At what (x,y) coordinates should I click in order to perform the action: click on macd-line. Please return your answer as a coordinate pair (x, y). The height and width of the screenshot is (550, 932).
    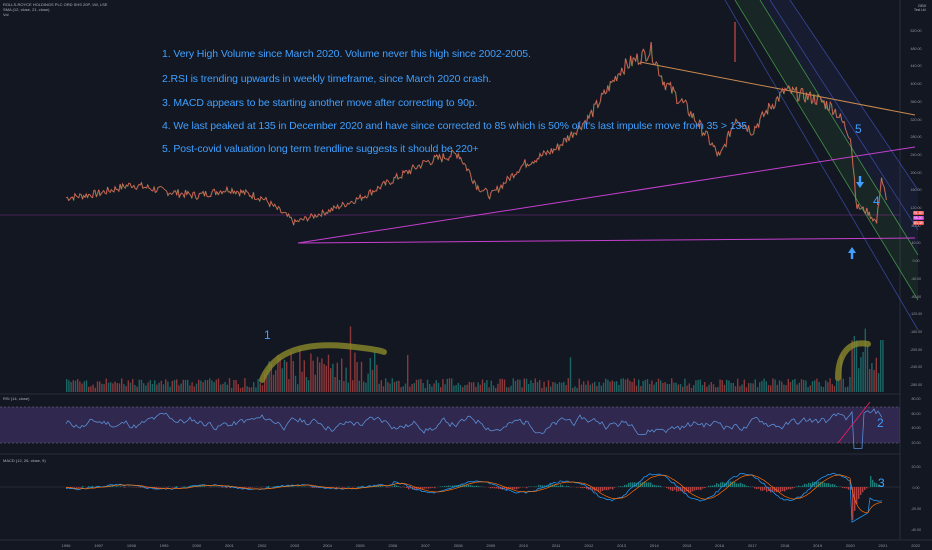
    Looking at the image, I should click on (474, 497).